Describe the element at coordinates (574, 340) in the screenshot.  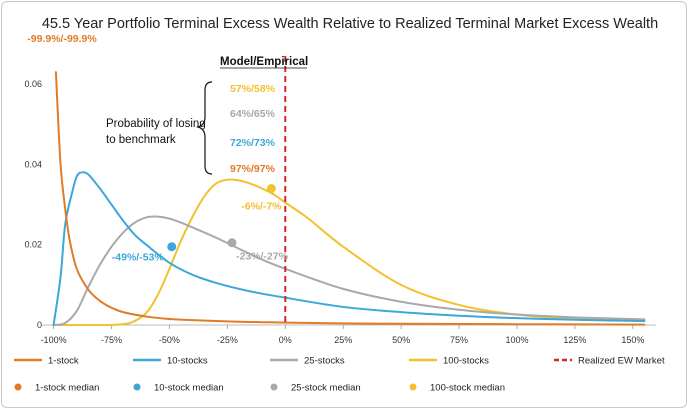
I see `x-tick-label: 125%` at that location.